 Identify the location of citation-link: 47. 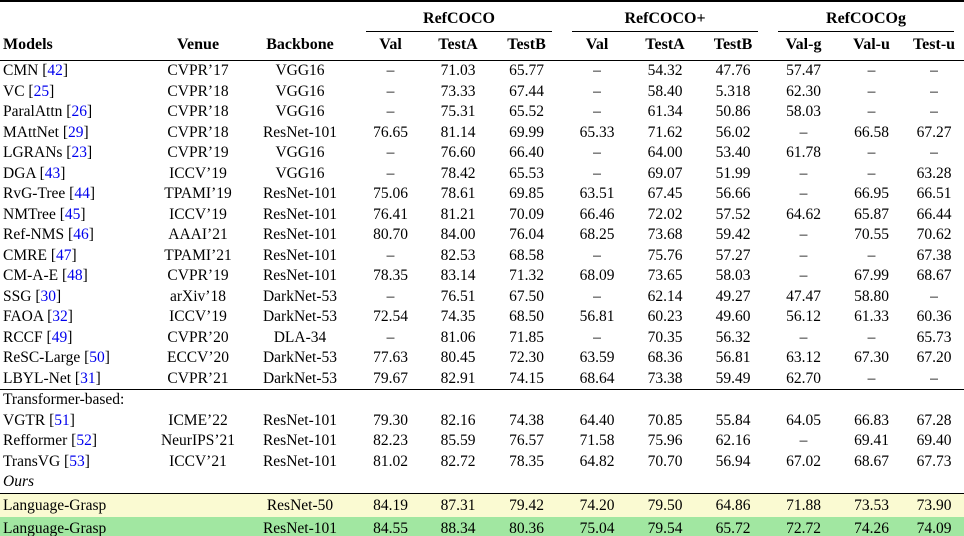
(63, 255).